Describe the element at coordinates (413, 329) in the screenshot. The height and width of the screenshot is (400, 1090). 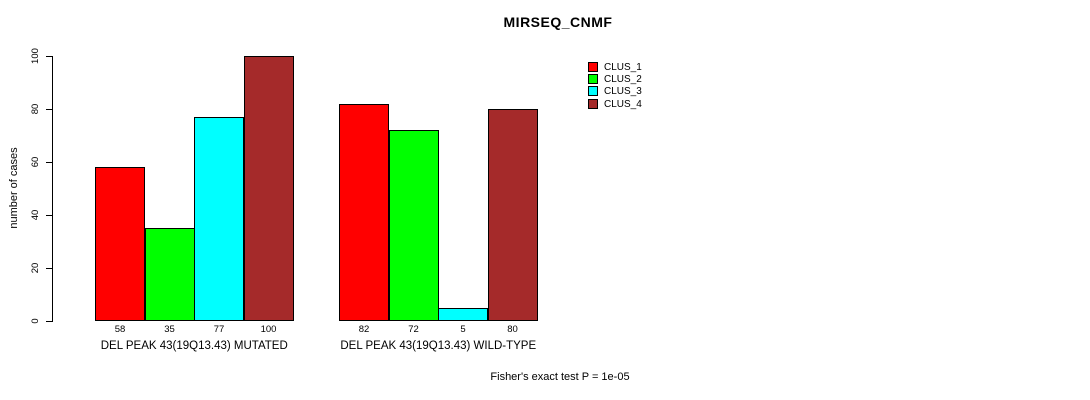
I see `bar-value-label: 72` at that location.